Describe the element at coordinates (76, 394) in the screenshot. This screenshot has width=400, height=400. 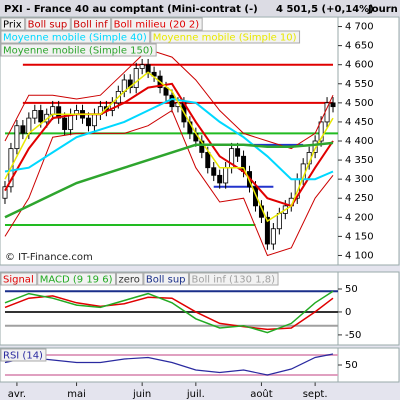
I see `x-tick-label: mai` at that location.